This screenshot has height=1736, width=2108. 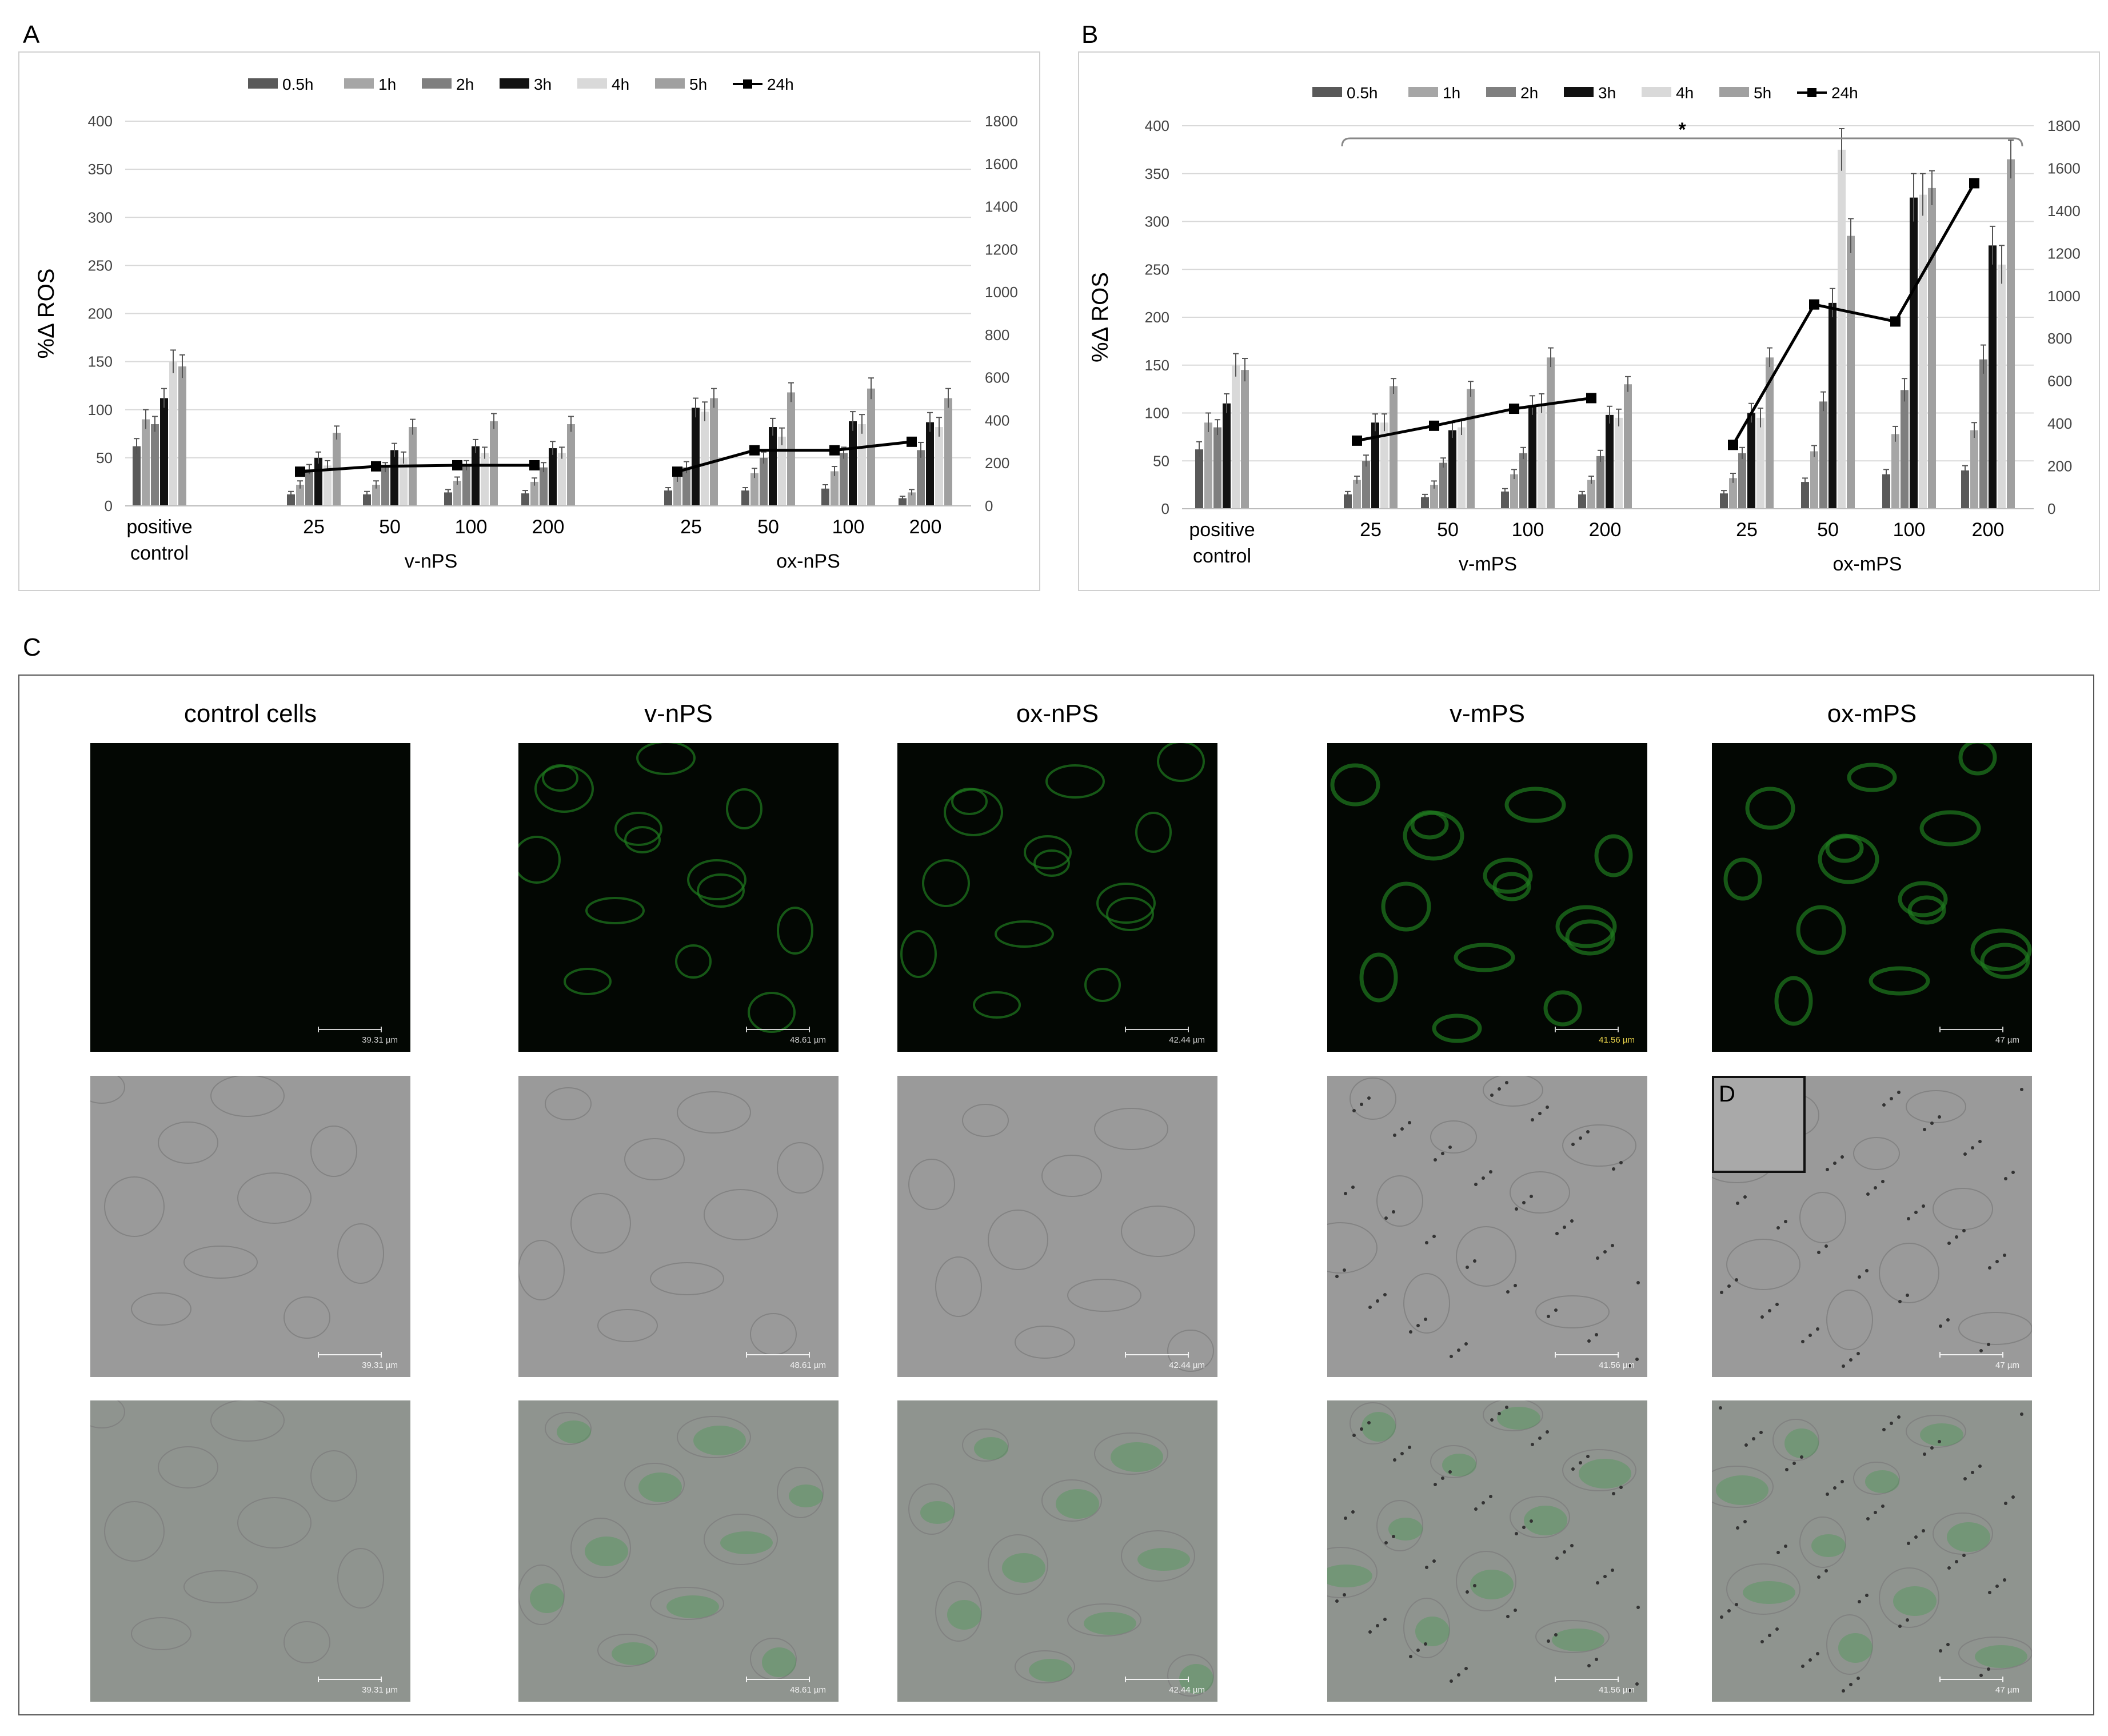 I want to click on x-tick-label: 25, so click(x=1747, y=530).